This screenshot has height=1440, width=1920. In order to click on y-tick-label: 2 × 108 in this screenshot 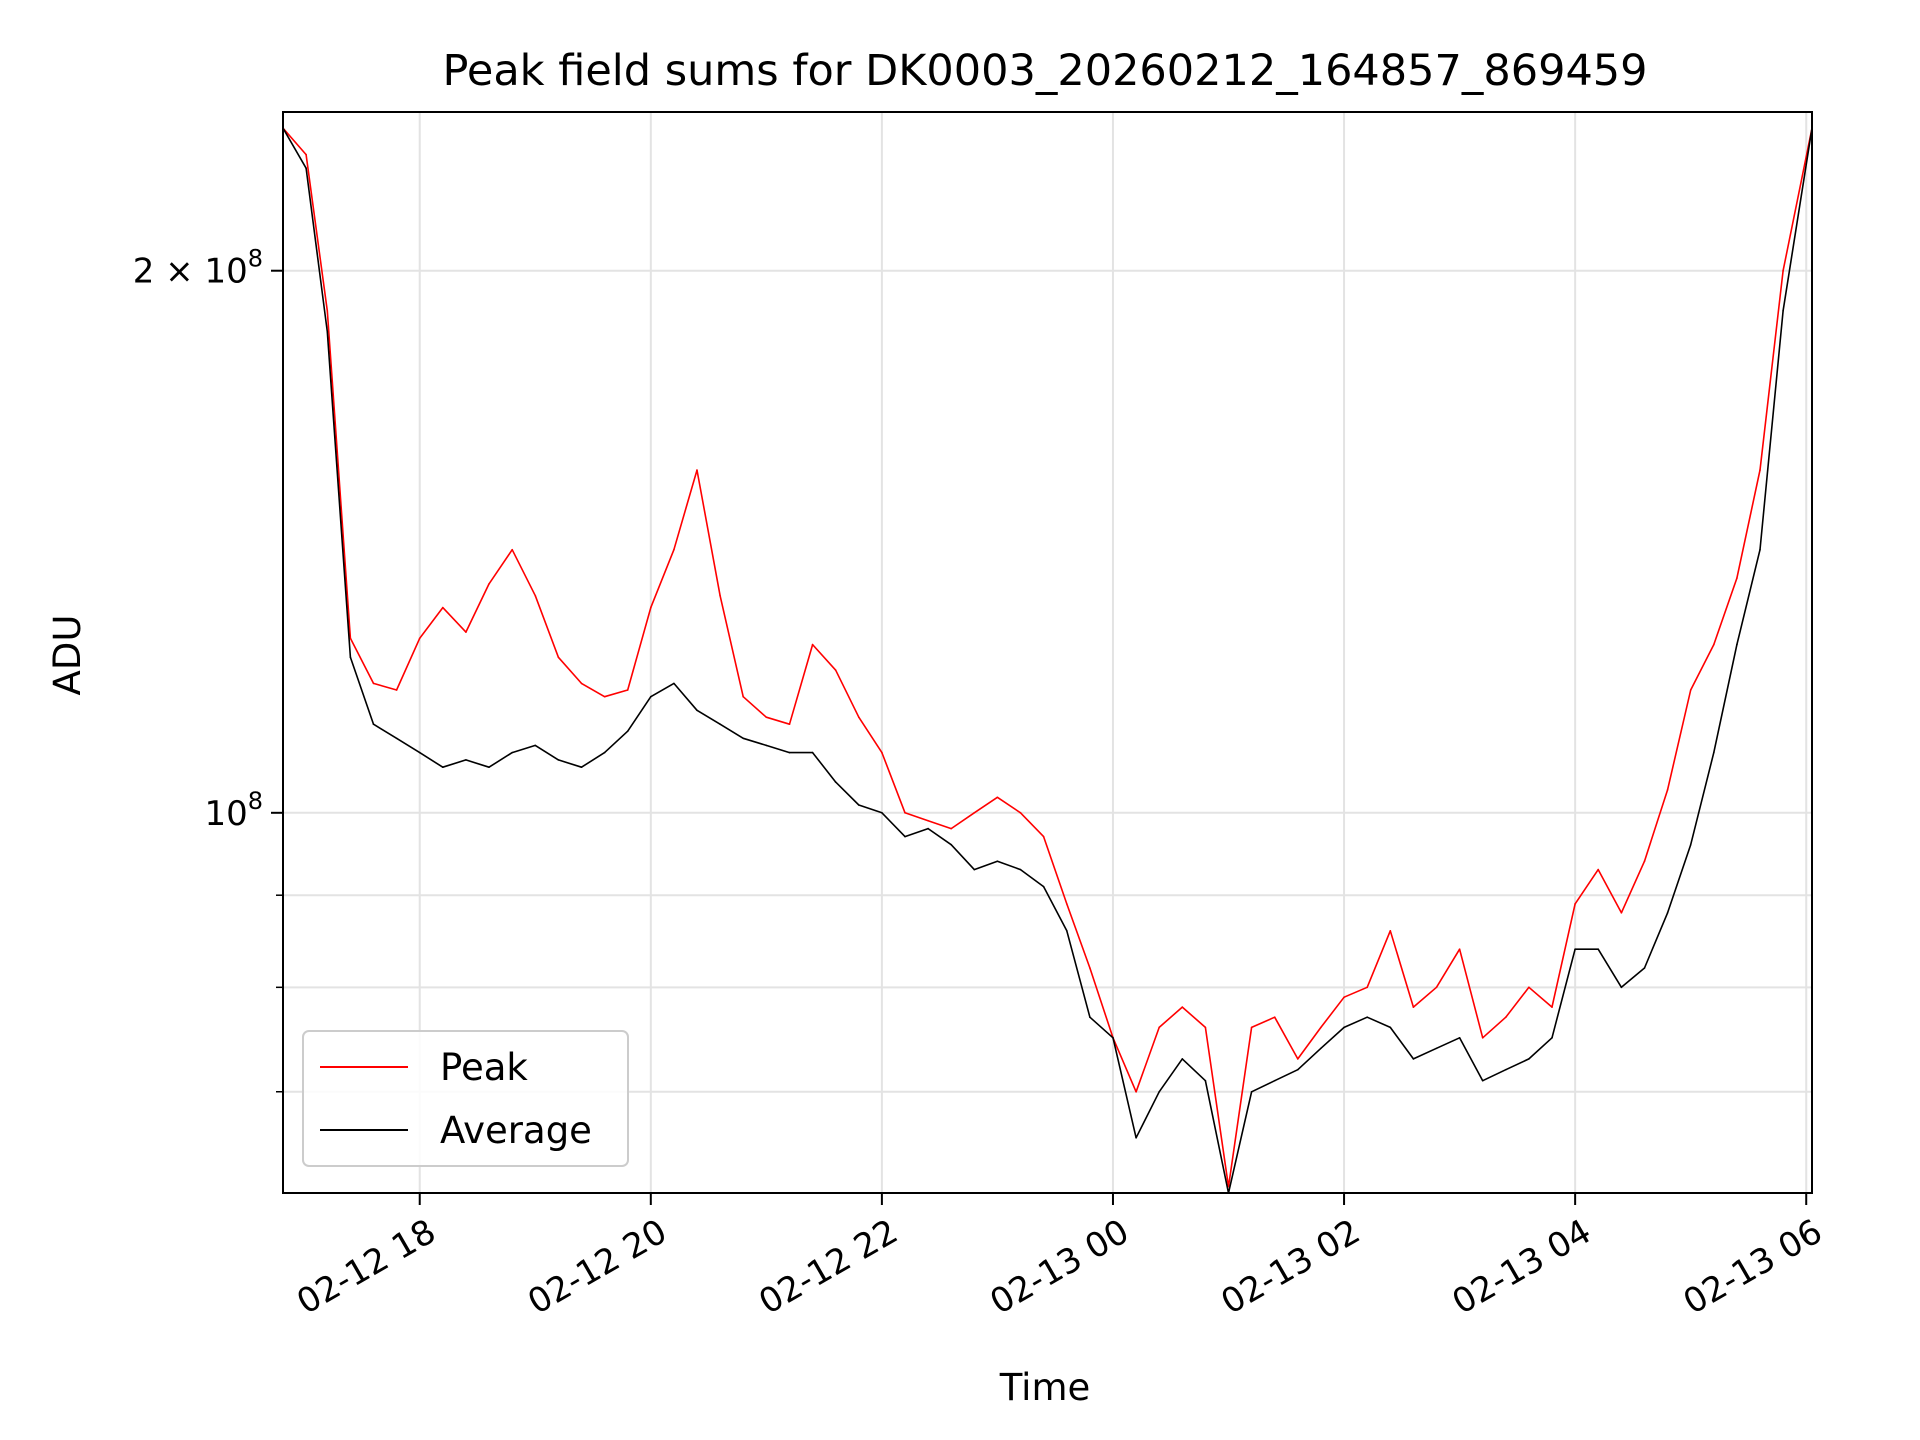, I will do `click(198, 268)`.